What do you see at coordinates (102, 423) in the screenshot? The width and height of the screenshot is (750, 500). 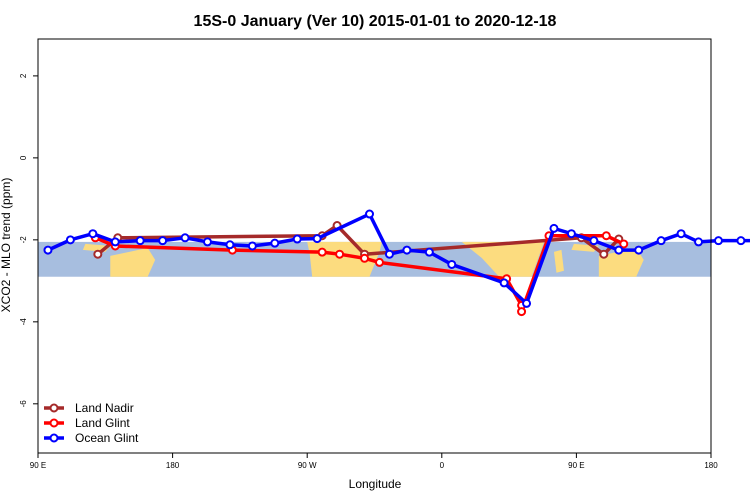 I see `legend-label: Land Glint` at bounding box center [102, 423].